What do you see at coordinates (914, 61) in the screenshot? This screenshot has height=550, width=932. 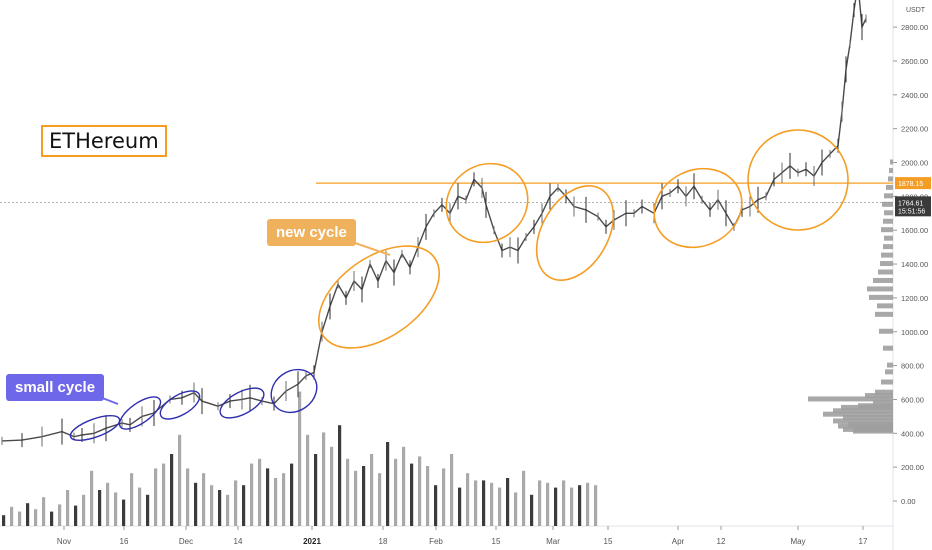 I see `y-tick-label: 2600.00` at bounding box center [914, 61].